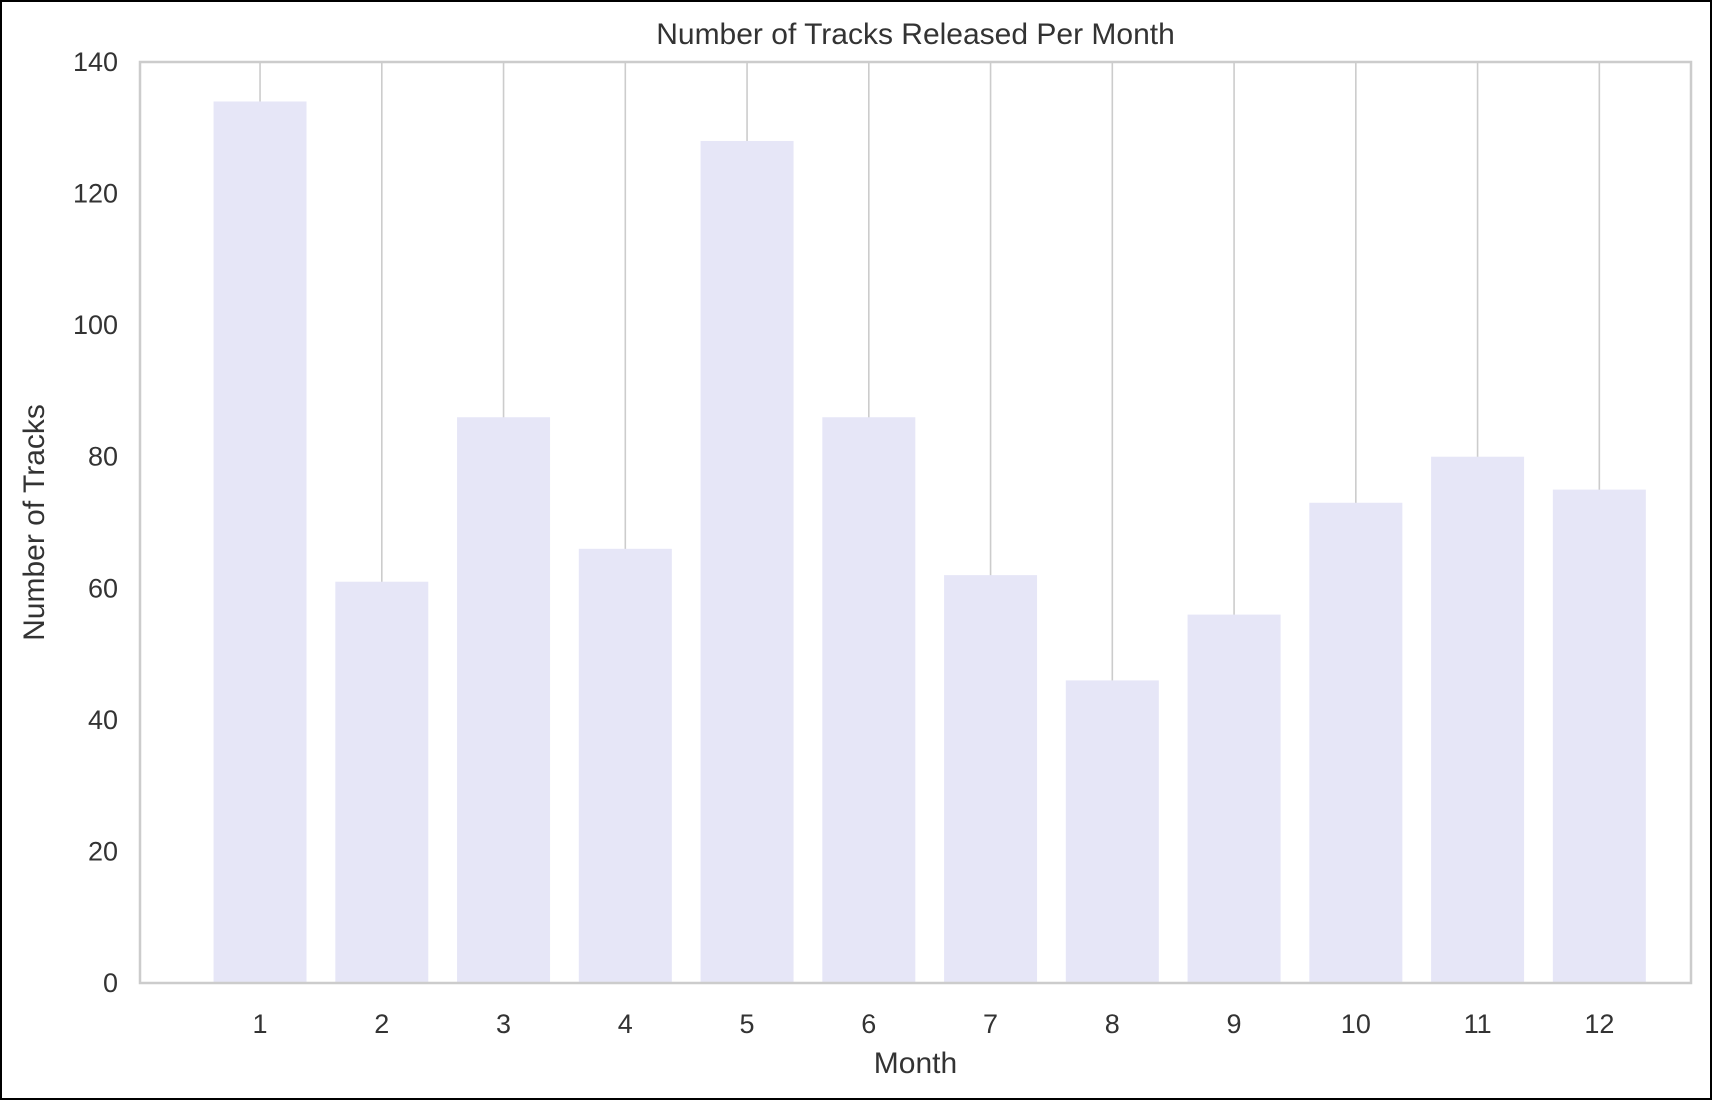 This screenshot has width=1712, height=1100. What do you see at coordinates (915, 1063) in the screenshot?
I see `x-axis-label: Month` at bounding box center [915, 1063].